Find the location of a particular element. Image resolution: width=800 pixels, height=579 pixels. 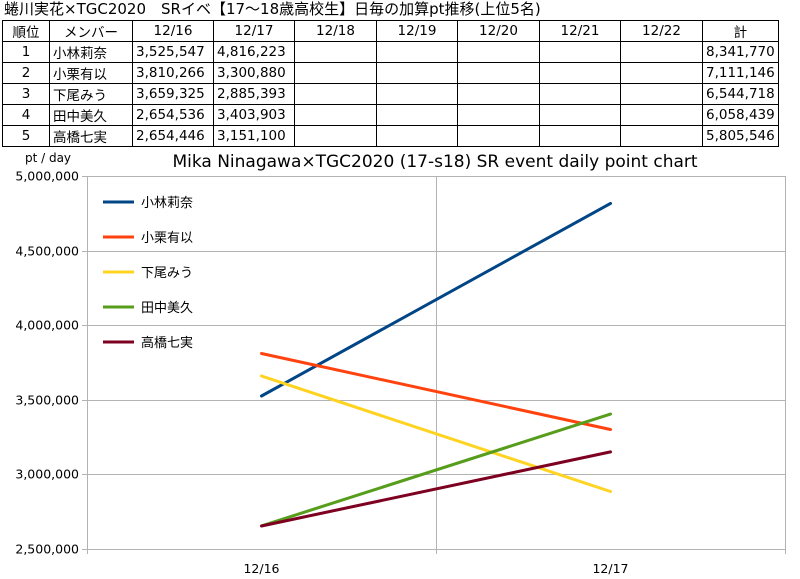

cell-value: 3,300,880 is located at coordinates (254, 73).